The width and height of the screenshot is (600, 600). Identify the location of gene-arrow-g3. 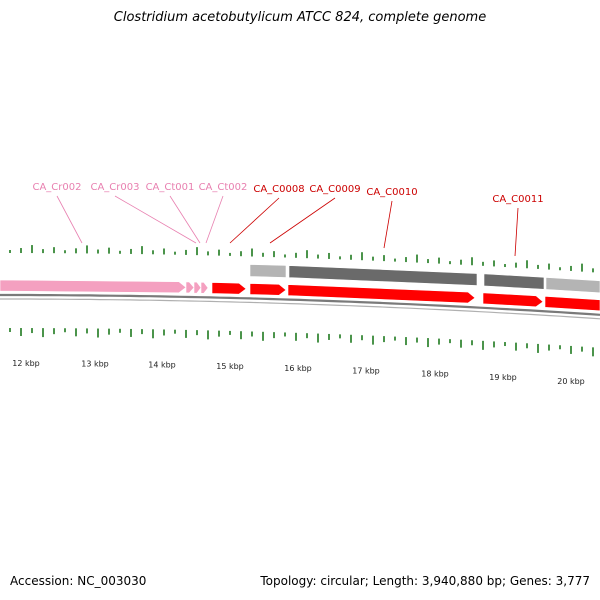
(197, 287).